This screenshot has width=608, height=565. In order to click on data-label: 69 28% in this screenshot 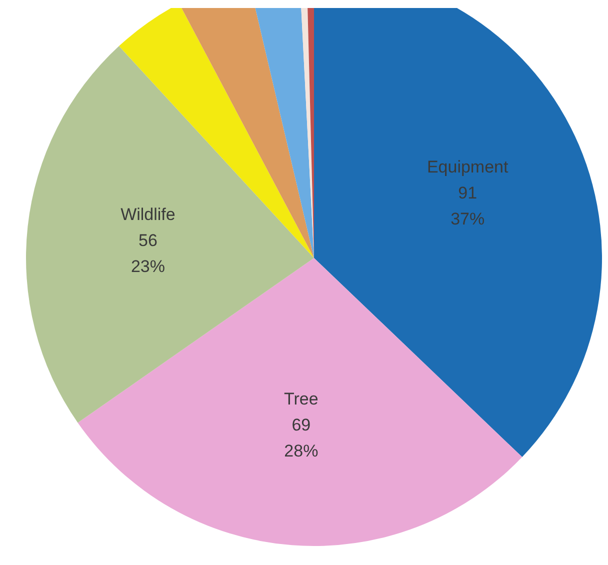, I will do `click(301, 438)`.